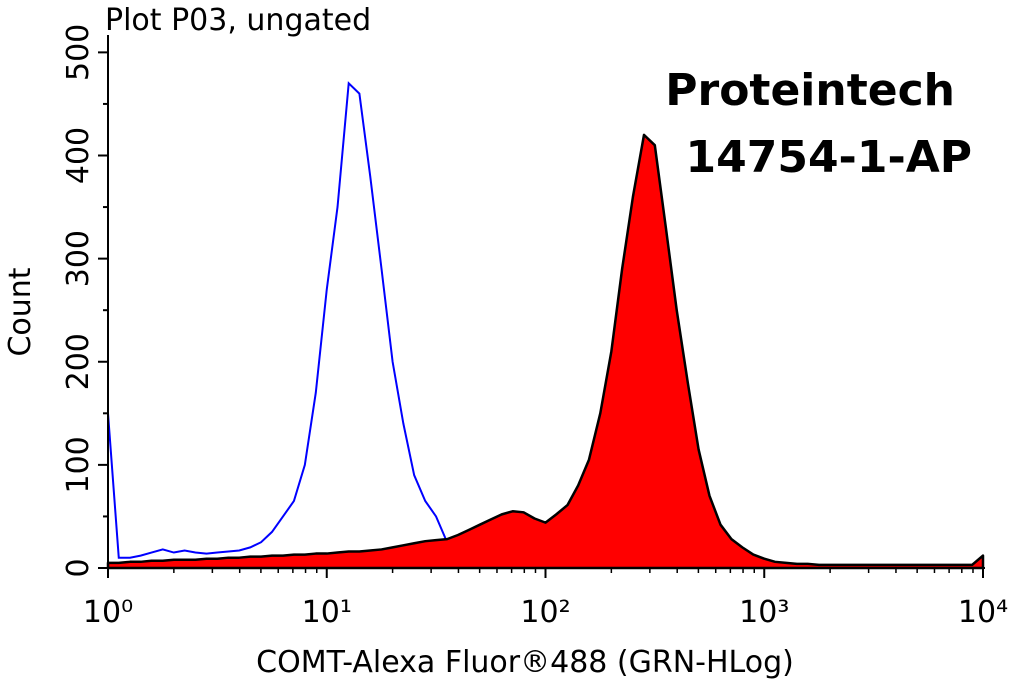 This screenshot has width=1015, height=688. What do you see at coordinates (810, 90) in the screenshot?
I see `annotation: Proteintech` at bounding box center [810, 90].